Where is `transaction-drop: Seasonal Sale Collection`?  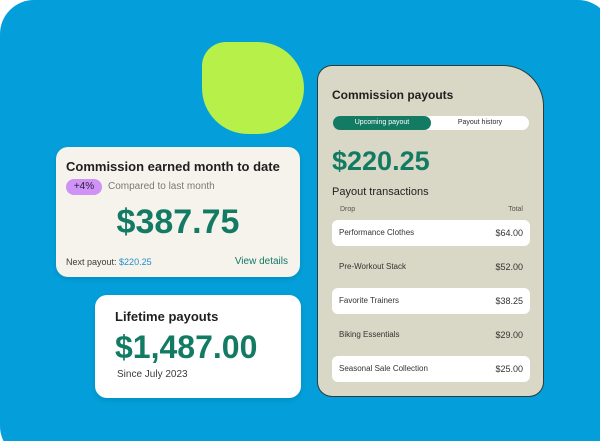
transaction-drop: Seasonal Sale Collection is located at coordinates (383, 368).